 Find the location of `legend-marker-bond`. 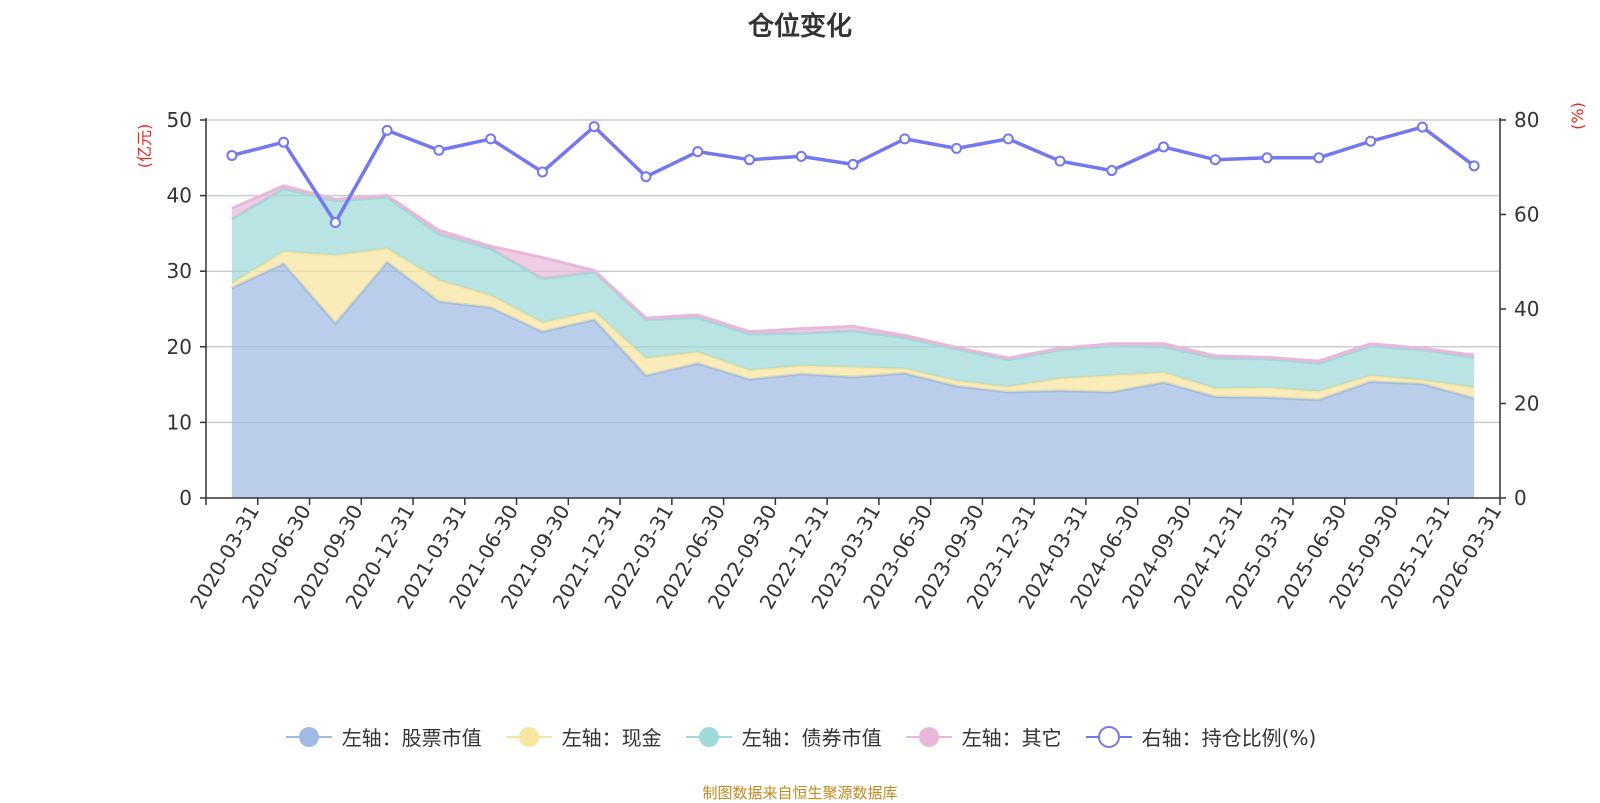

legend-marker-bond is located at coordinates (708, 736).